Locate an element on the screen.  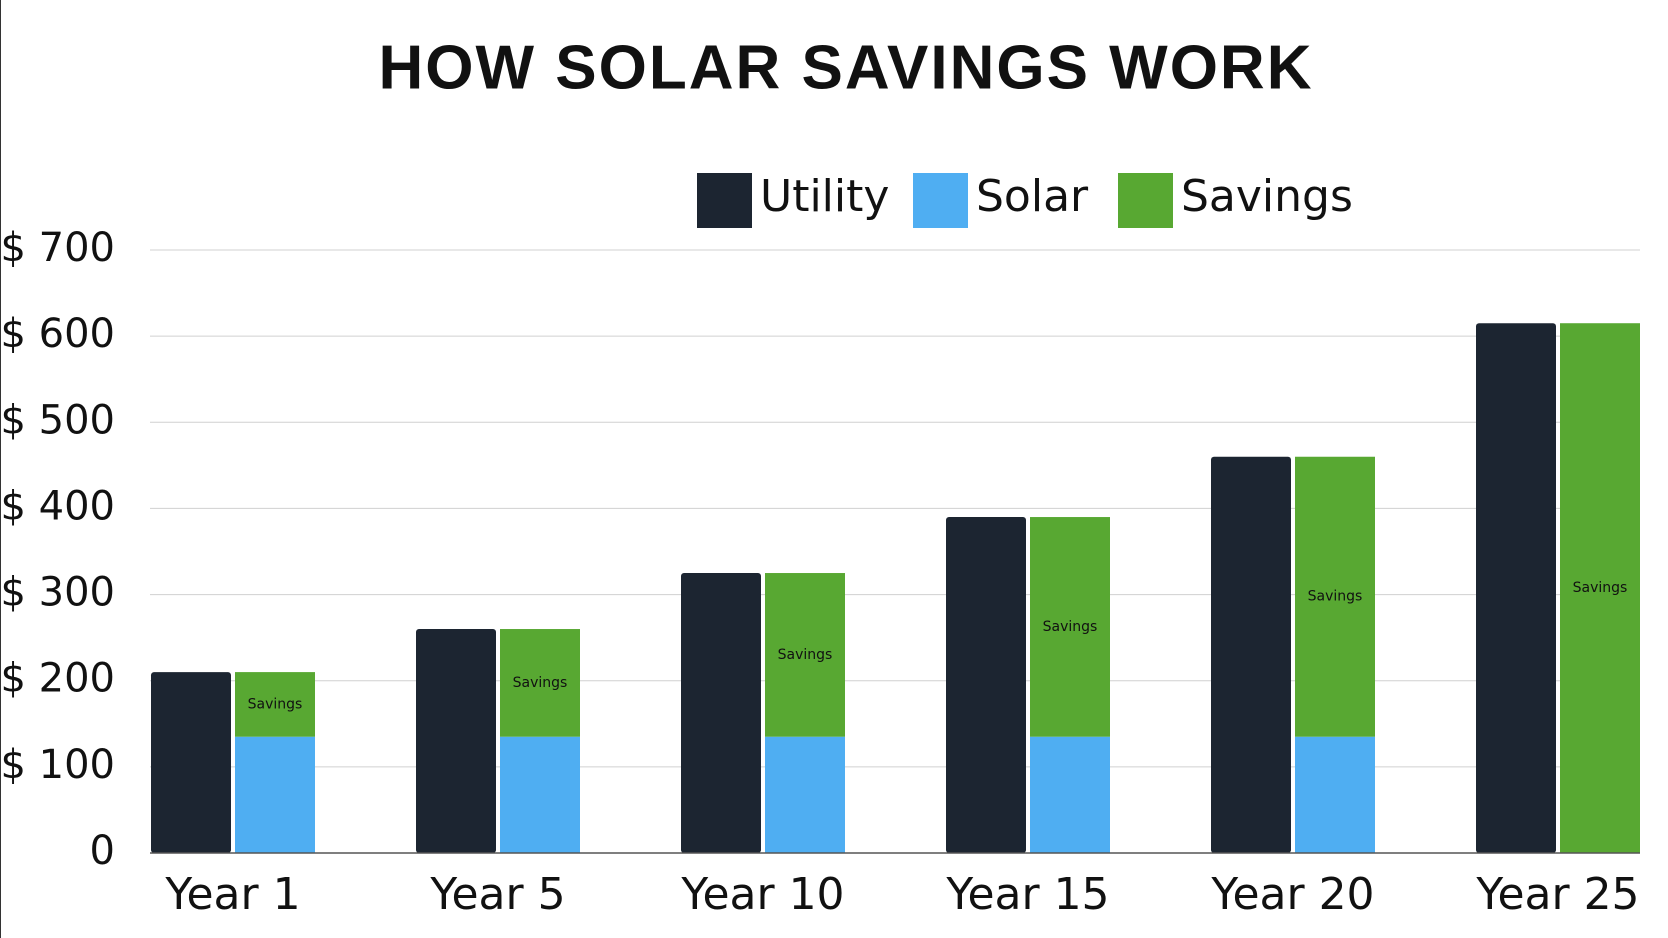
legend-label: Savings is located at coordinates (1267, 196).